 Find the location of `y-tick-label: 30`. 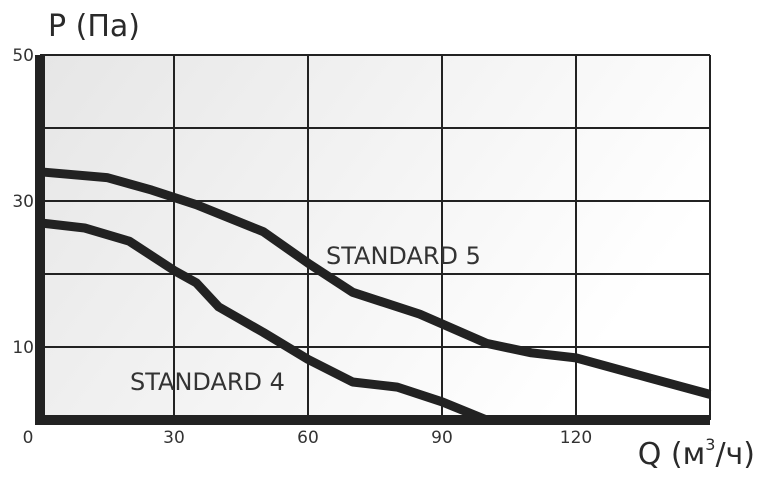

y-tick-label: 30 is located at coordinates (23, 202).